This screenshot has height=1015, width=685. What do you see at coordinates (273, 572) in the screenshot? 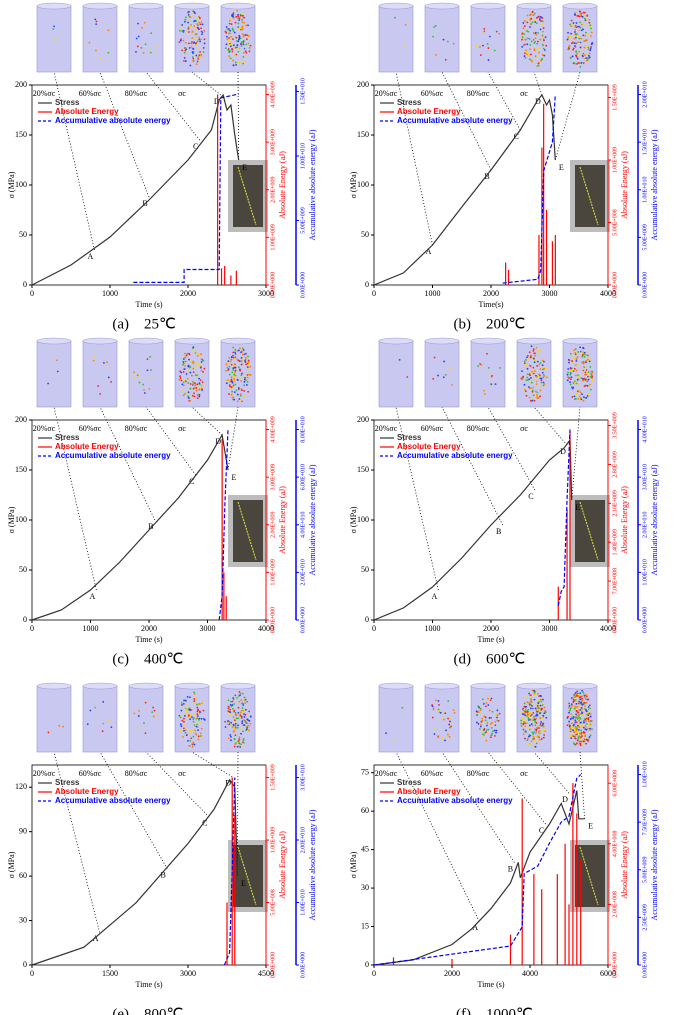
I see `y2-tick-label: 1.00E+009` at bounding box center [273, 572].